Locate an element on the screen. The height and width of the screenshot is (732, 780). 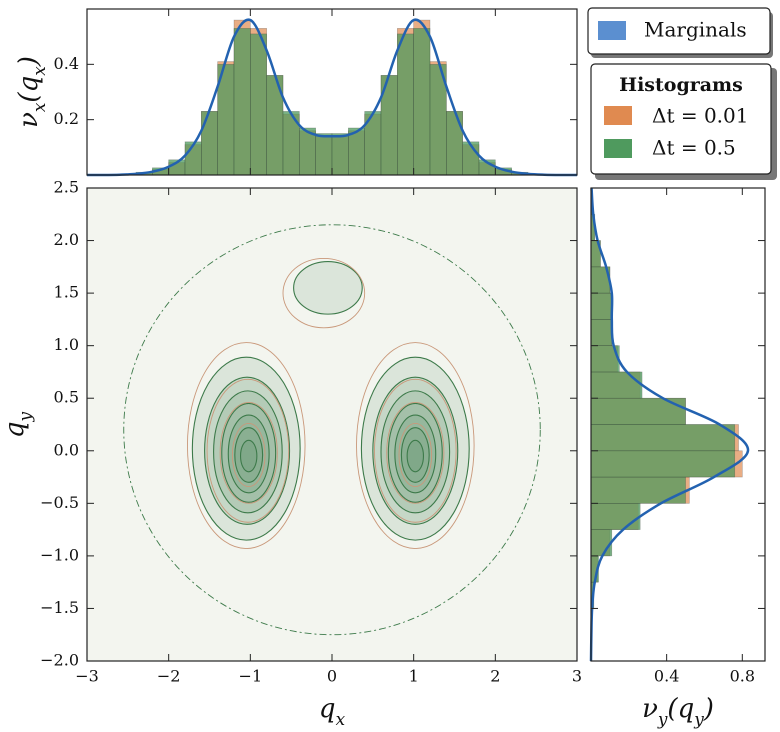
x-axis-label: νy(qy) is located at coordinates (678, 711).